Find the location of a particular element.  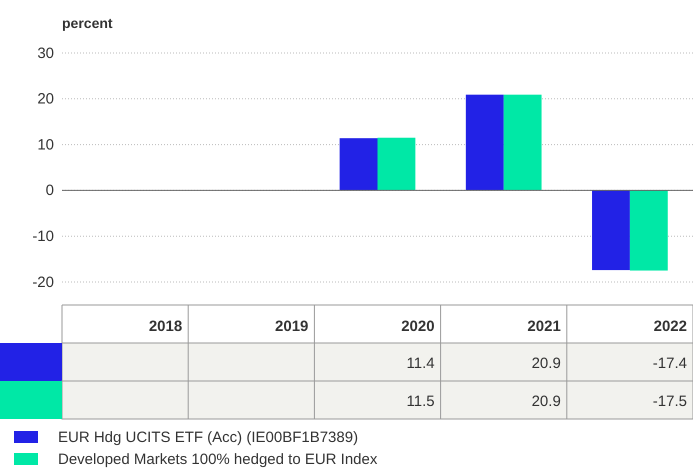

x-tick-label: 2018 is located at coordinates (165, 326).